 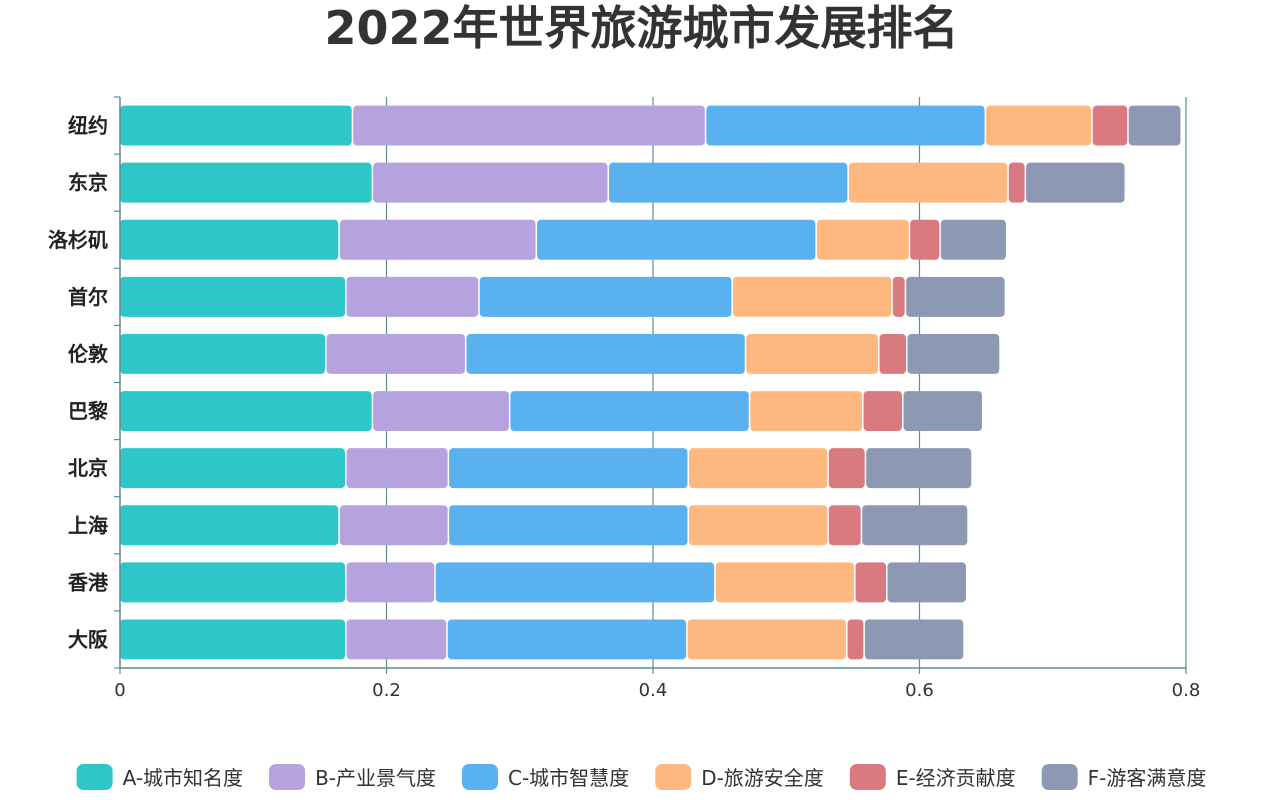 I want to click on category-label: 首尔, so click(x=88, y=297).